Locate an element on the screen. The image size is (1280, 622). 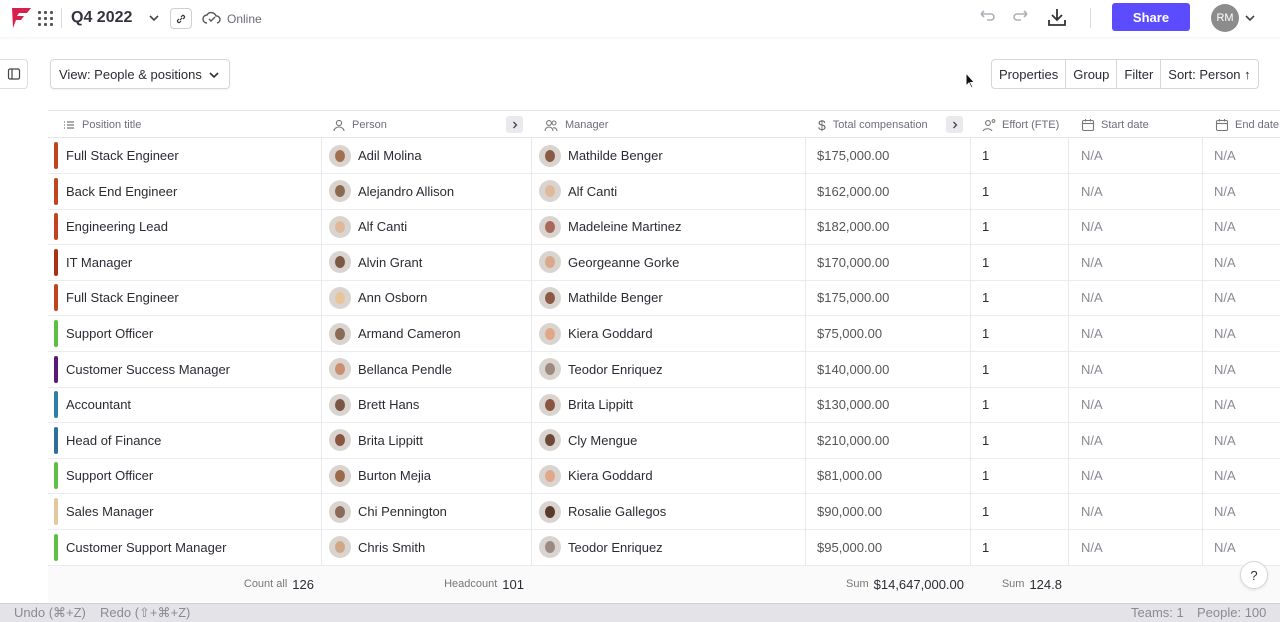
column-header-compensation: $ Total compensation is located at coordinates (873, 125).